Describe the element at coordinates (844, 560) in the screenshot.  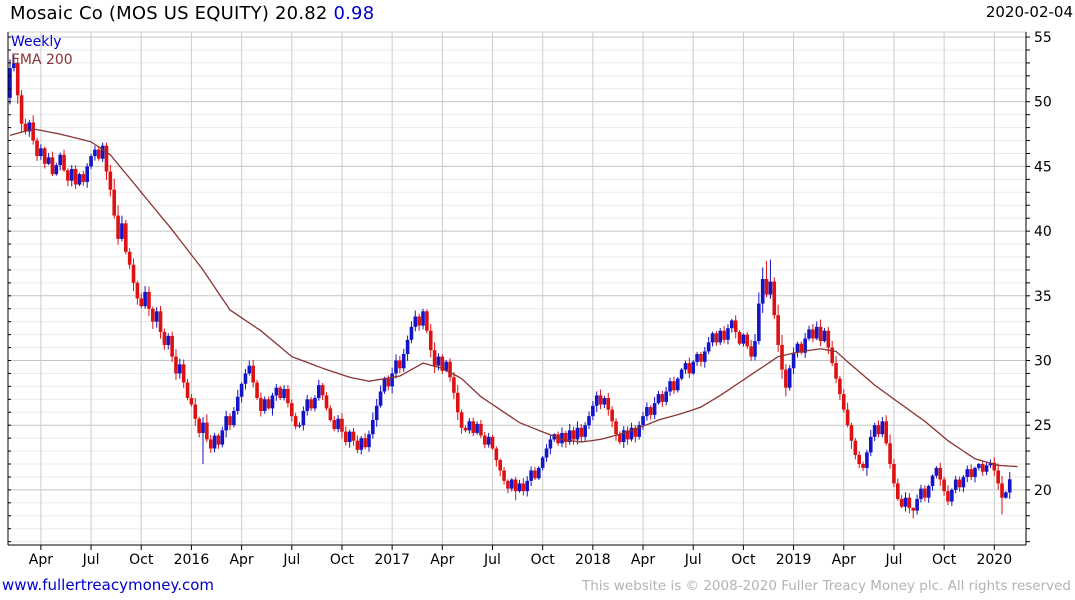
I see `x-axis-label: Apr` at that location.